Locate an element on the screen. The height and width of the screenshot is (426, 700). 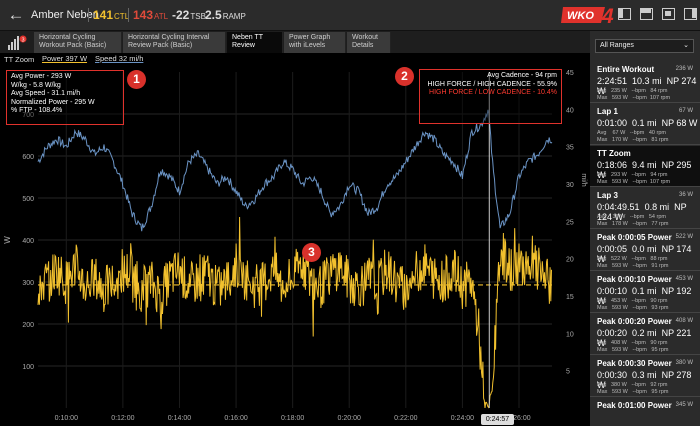
signal-bars-icon: 3 is located at coordinates (18, 43).